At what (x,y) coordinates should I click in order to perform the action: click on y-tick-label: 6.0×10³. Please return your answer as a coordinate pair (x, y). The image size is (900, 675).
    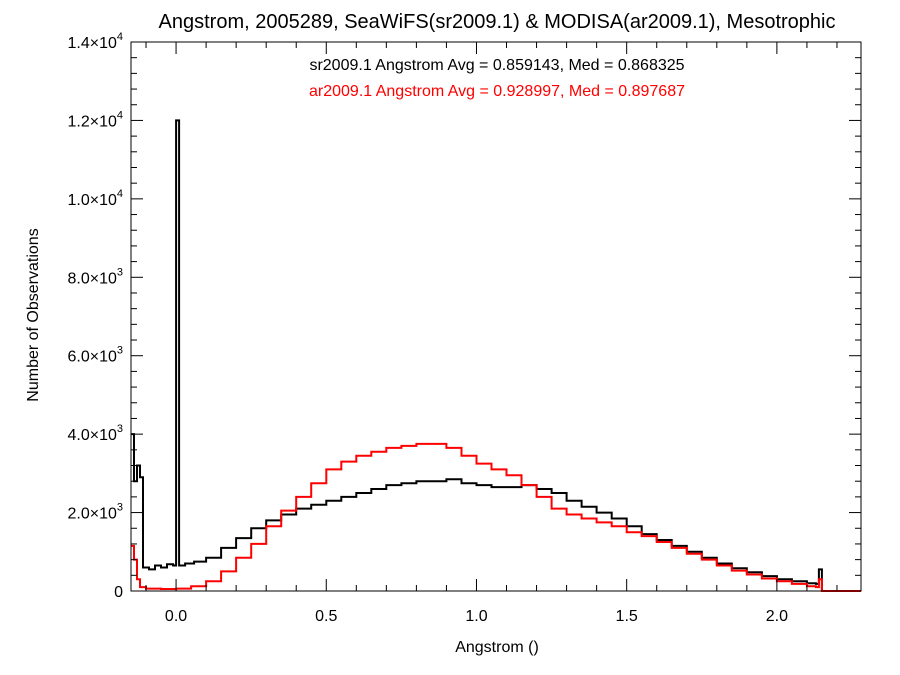
    Looking at the image, I should click on (95, 355).